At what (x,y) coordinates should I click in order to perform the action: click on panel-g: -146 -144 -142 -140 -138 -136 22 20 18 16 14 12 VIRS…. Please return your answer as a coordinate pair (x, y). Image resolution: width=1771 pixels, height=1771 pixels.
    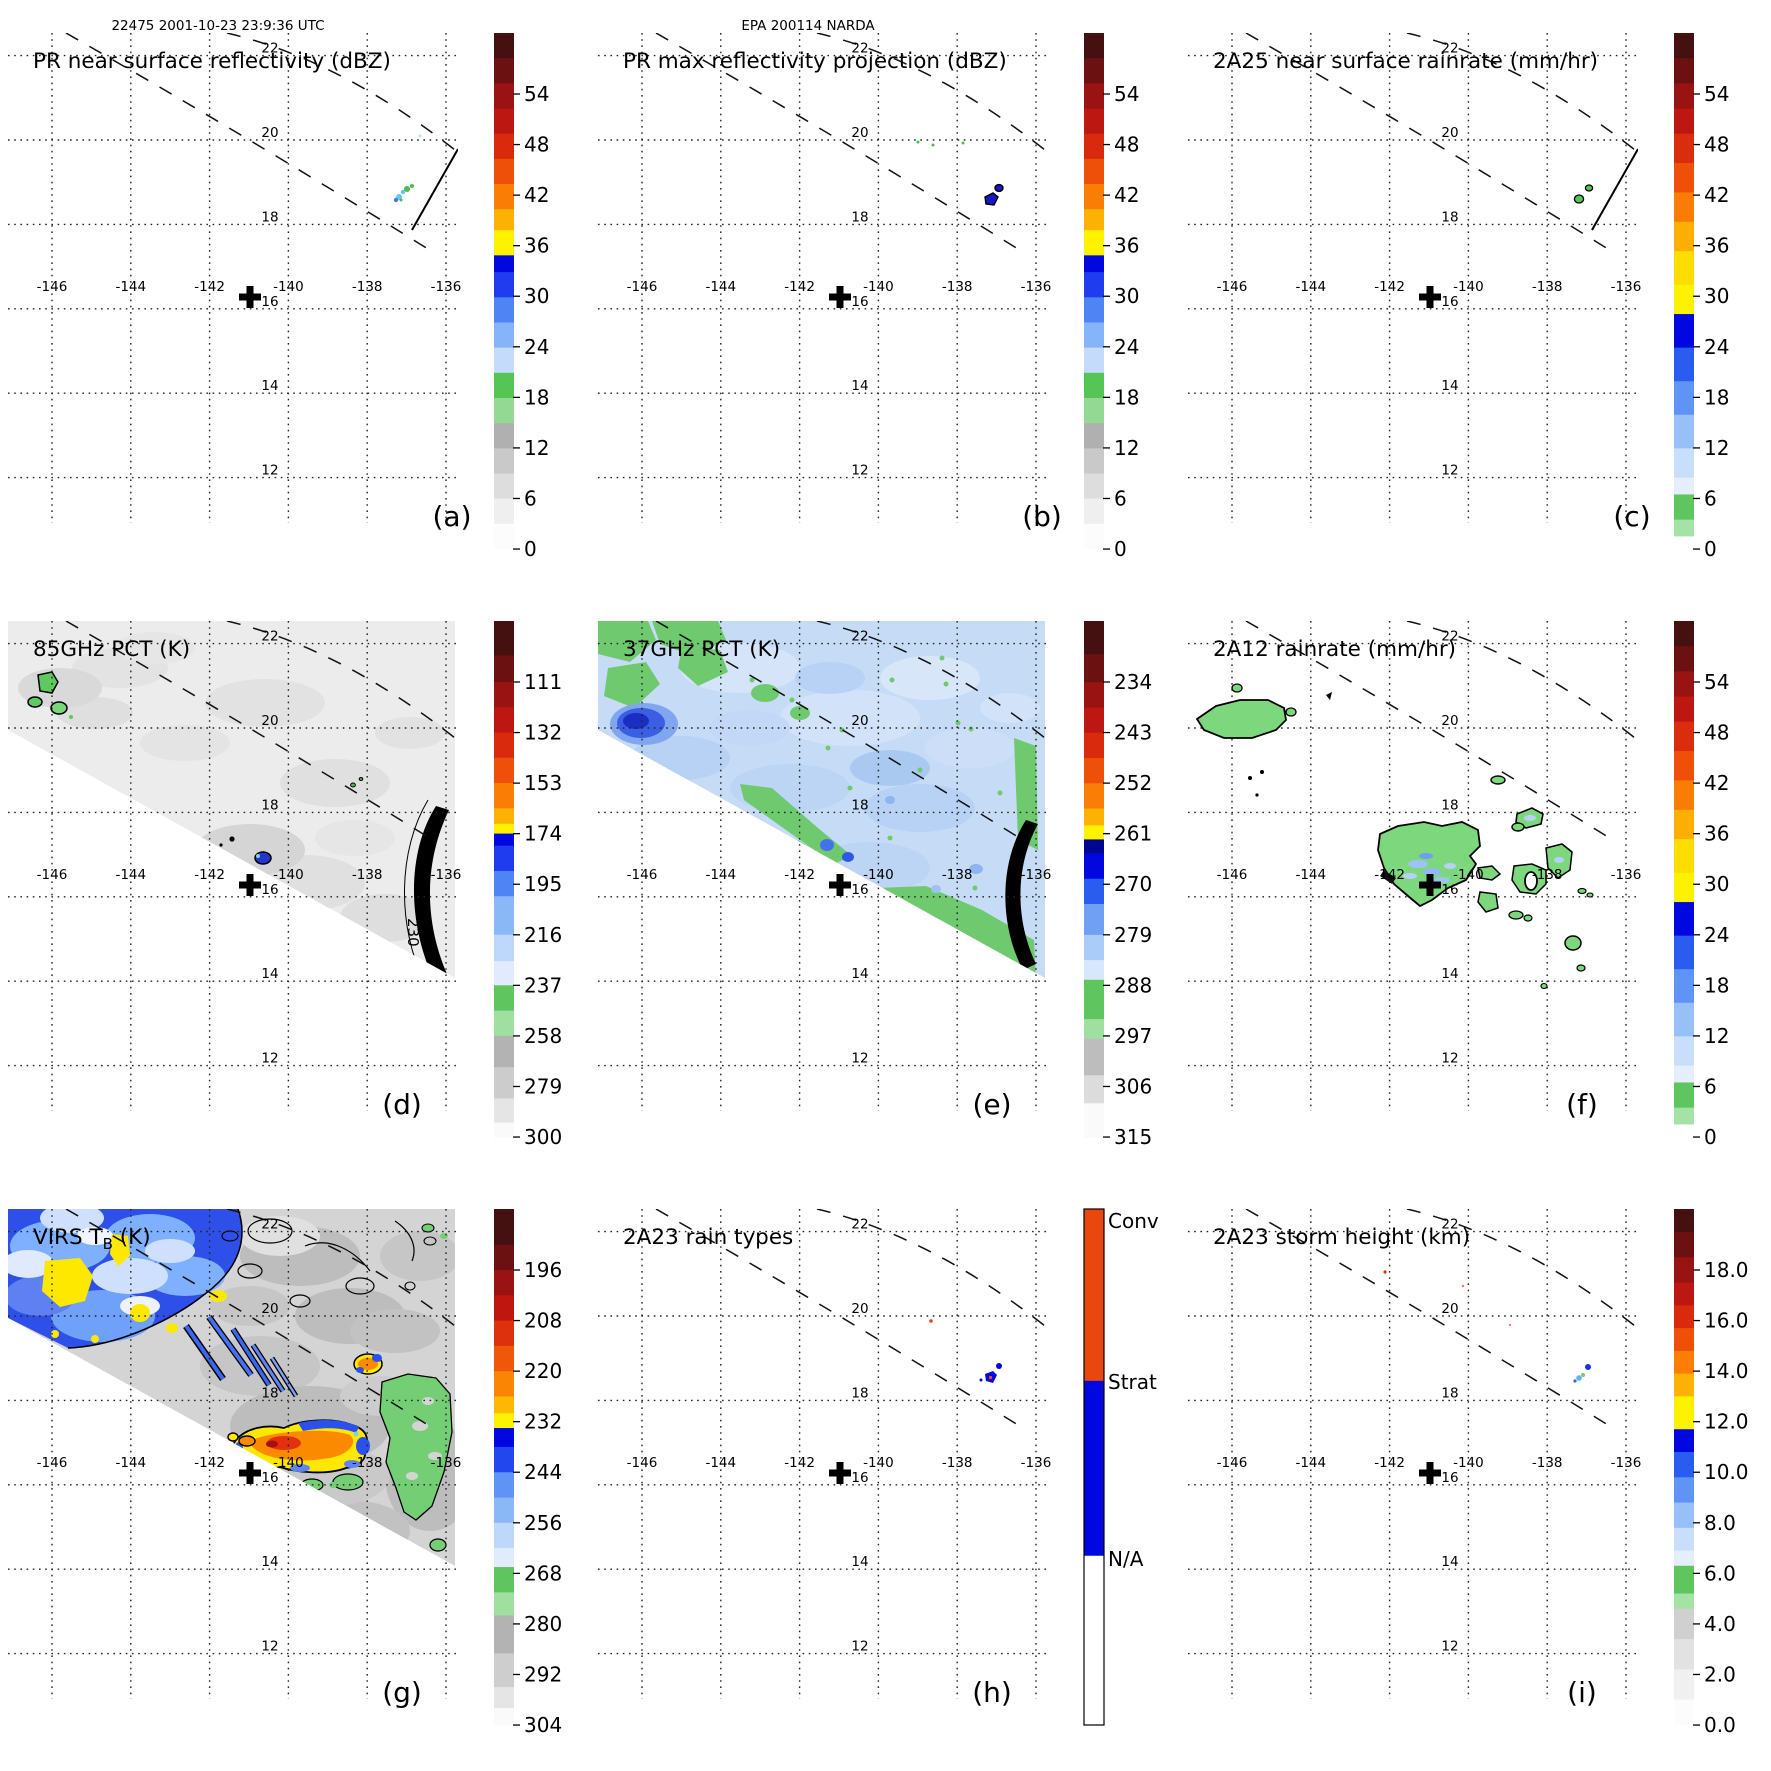
    Looking at the image, I should click on (295, 1473).